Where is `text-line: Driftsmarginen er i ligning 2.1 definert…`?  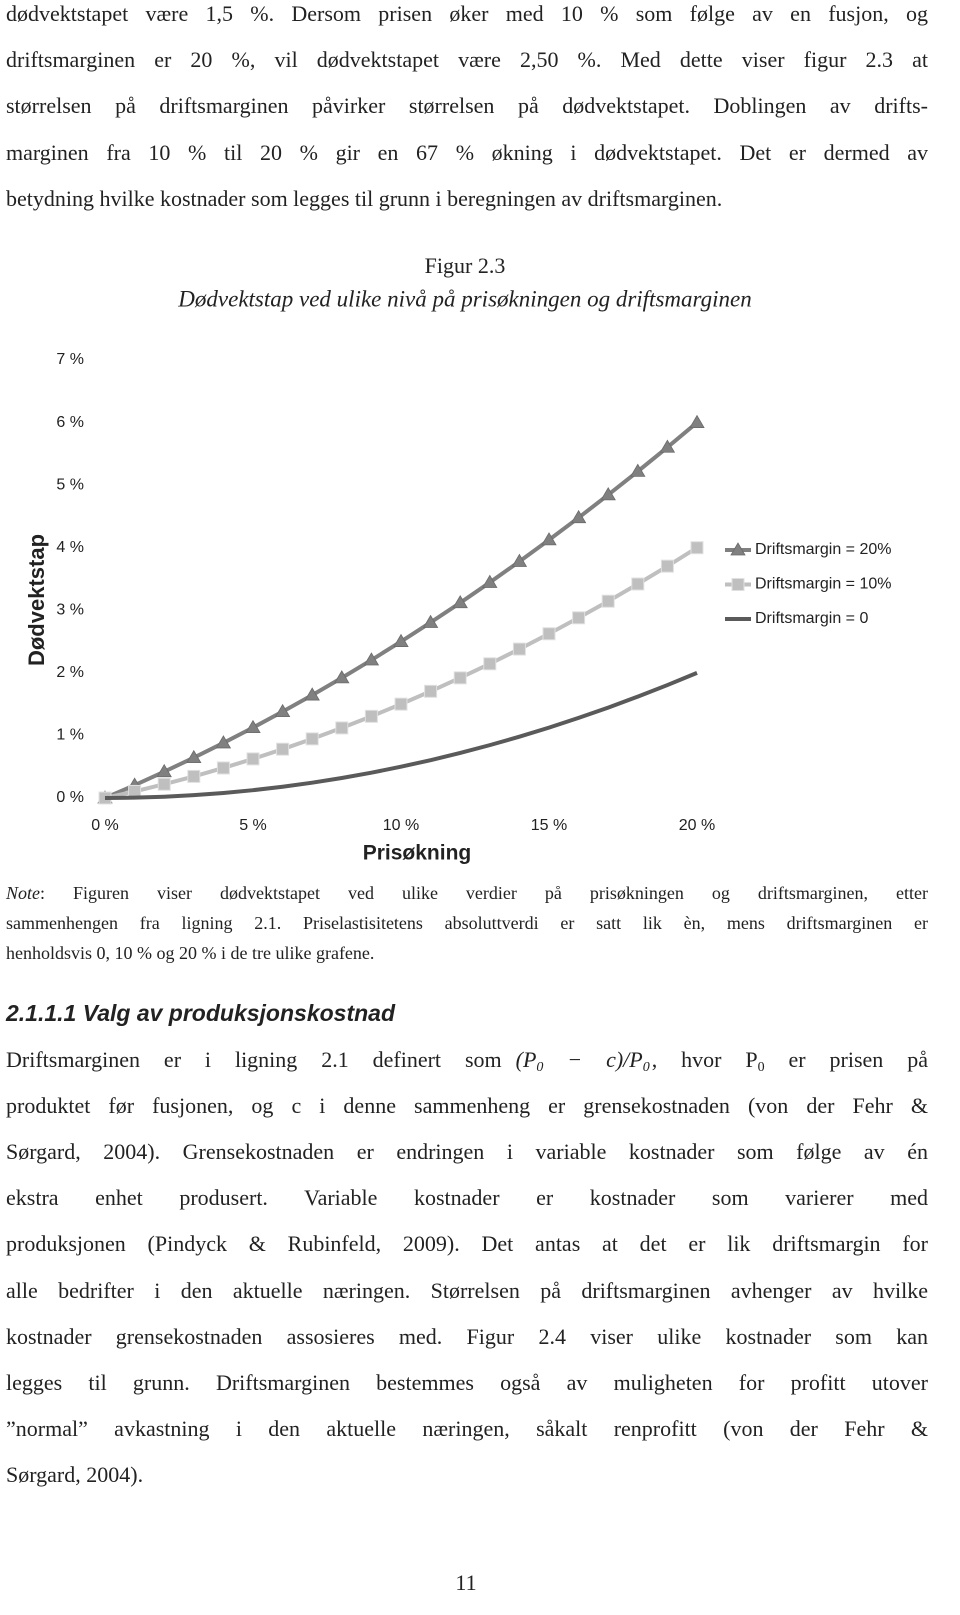
text-line: Driftsmarginen er i ligning 2.1 definert… is located at coordinates (467, 1061).